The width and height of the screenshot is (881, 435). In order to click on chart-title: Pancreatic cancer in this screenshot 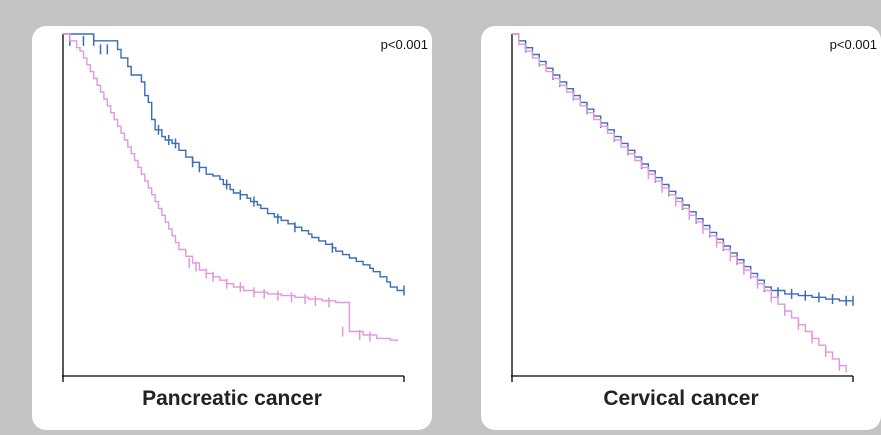, I will do `click(232, 398)`.